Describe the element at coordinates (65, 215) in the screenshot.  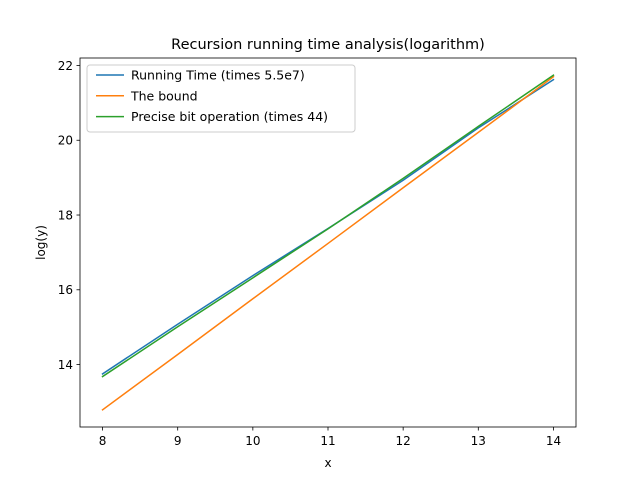
I see `y-tick-label: 18` at that location.